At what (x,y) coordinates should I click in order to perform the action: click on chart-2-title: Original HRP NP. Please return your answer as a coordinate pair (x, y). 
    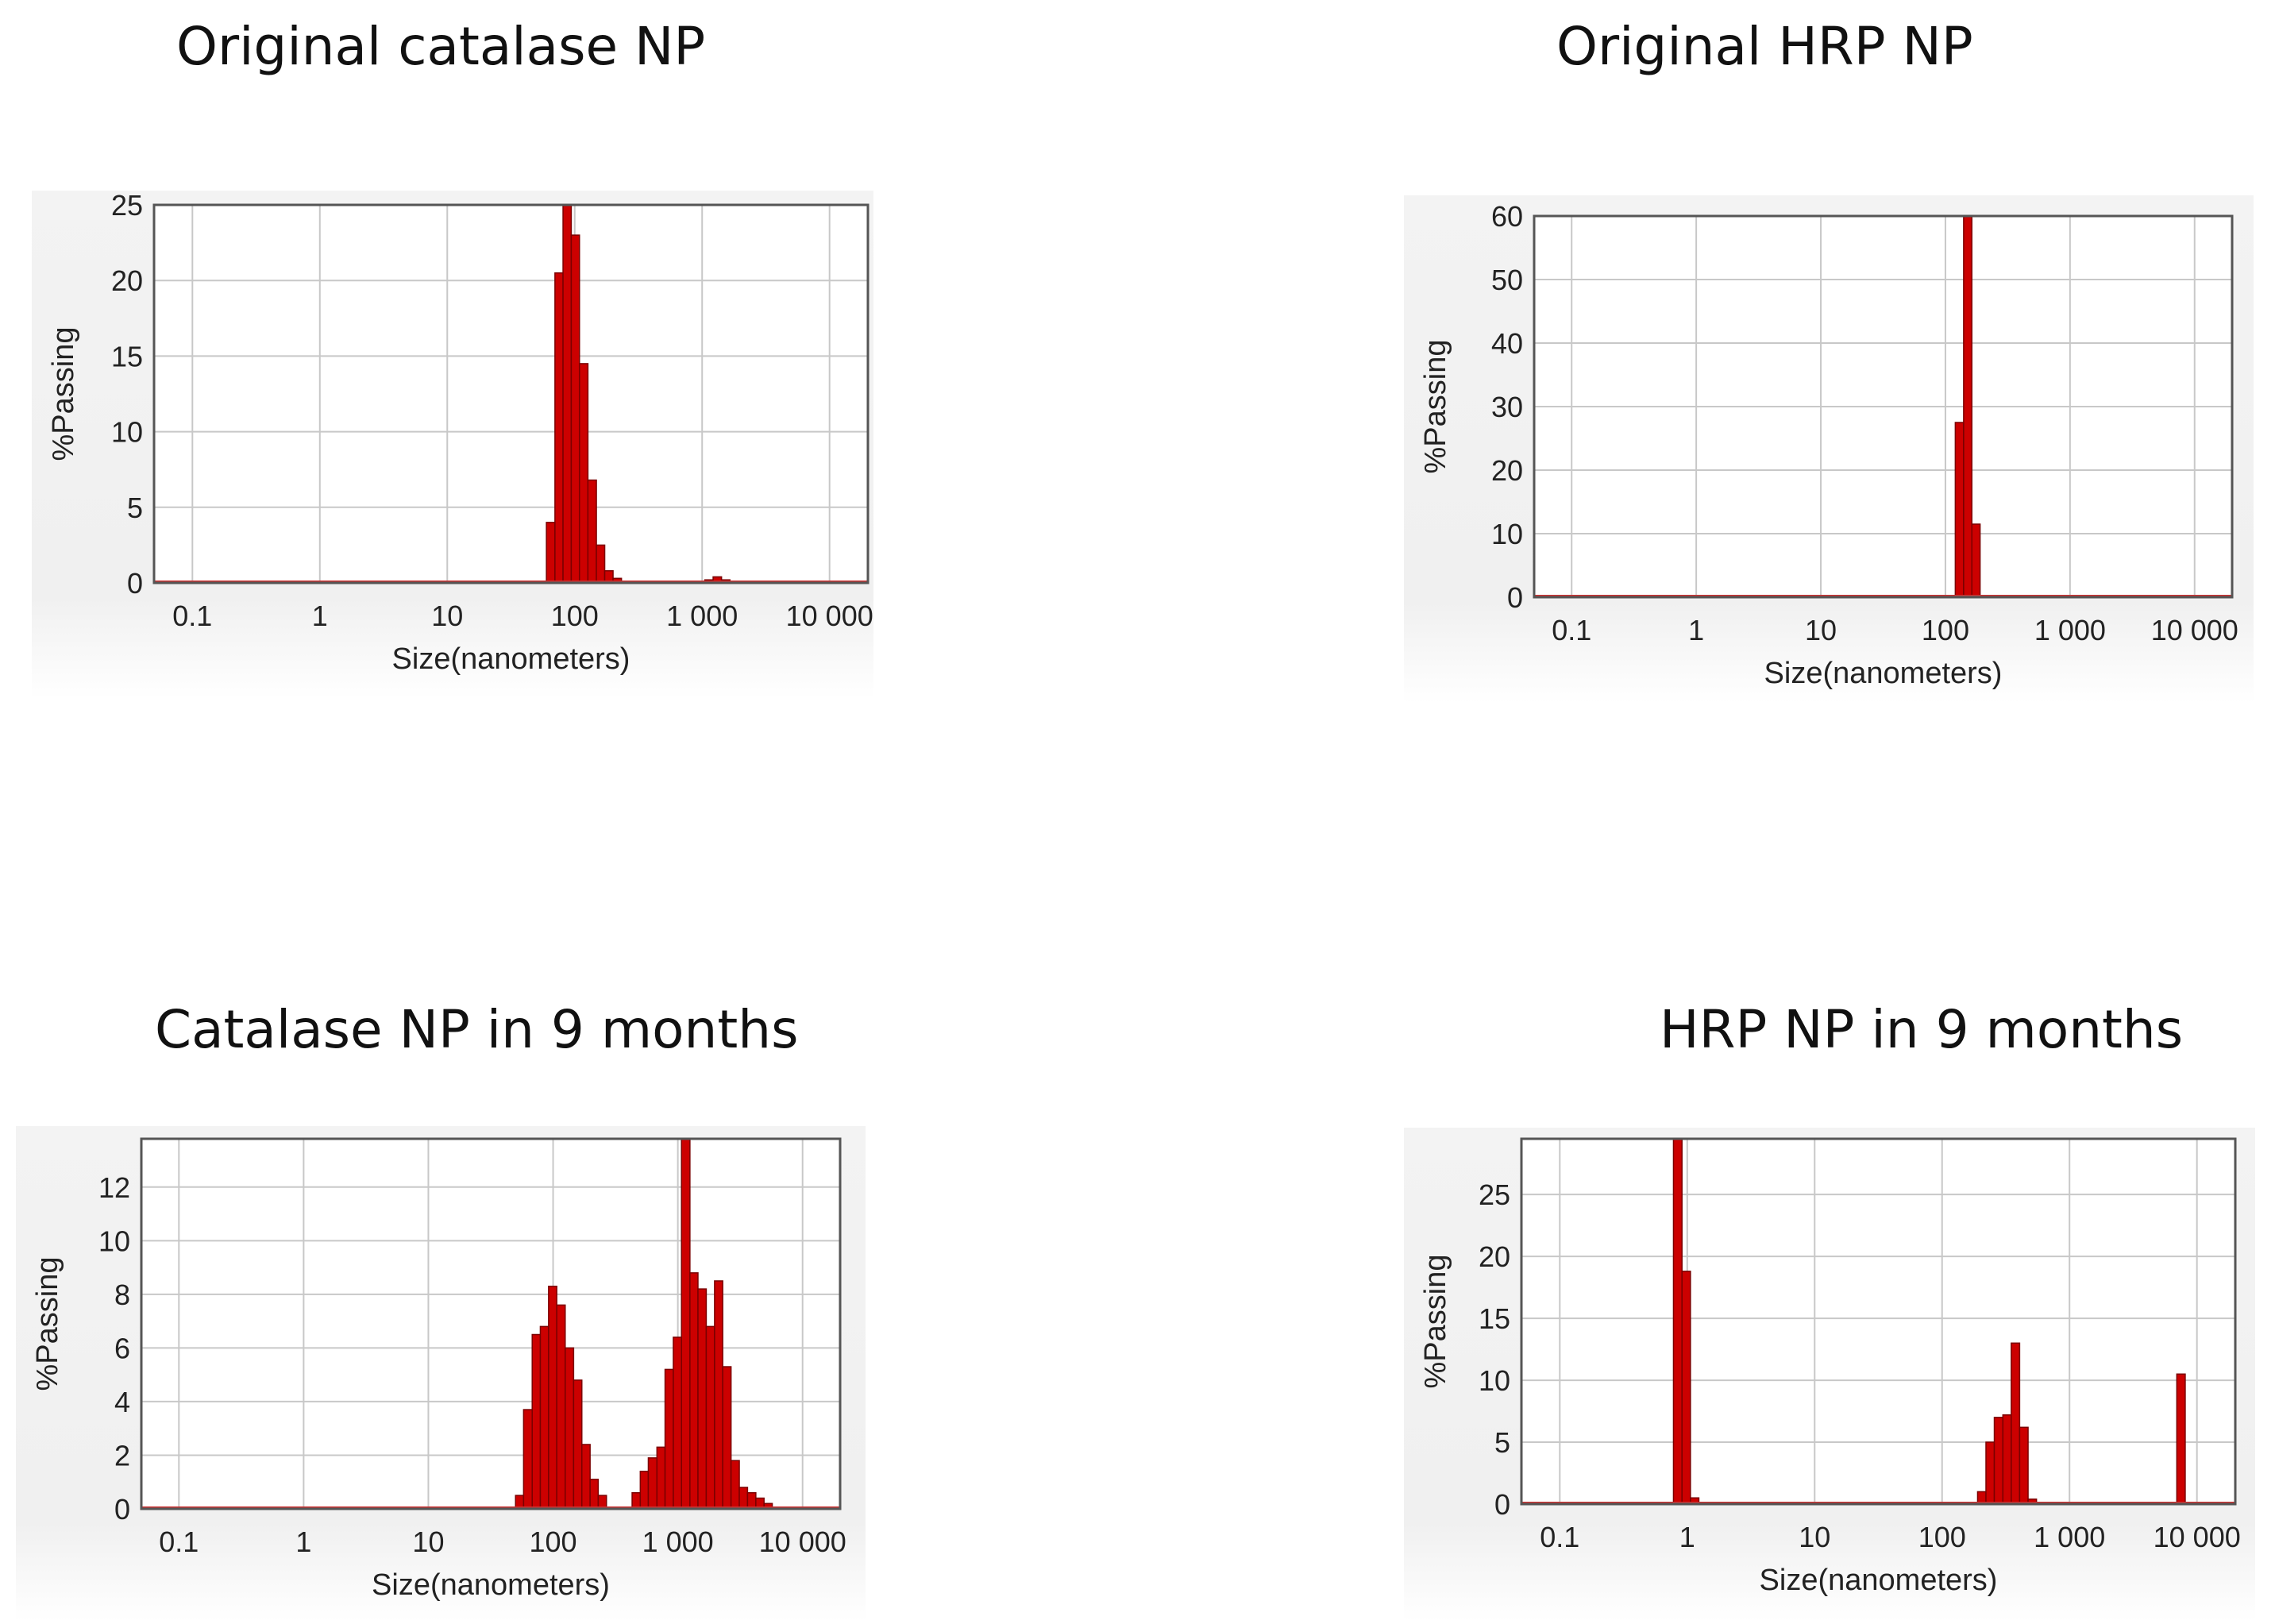
    Looking at the image, I should click on (1764, 46).